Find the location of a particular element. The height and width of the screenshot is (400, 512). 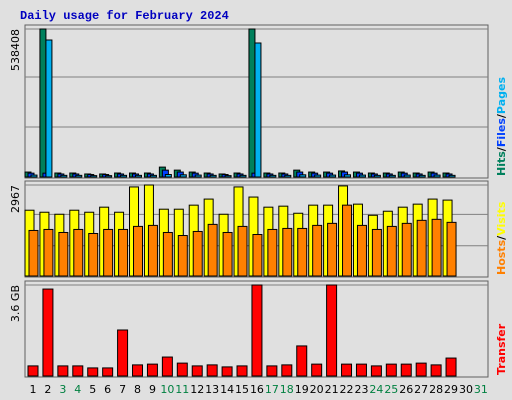

legend: Hits/Files/Pages is located at coordinates (501, 126).